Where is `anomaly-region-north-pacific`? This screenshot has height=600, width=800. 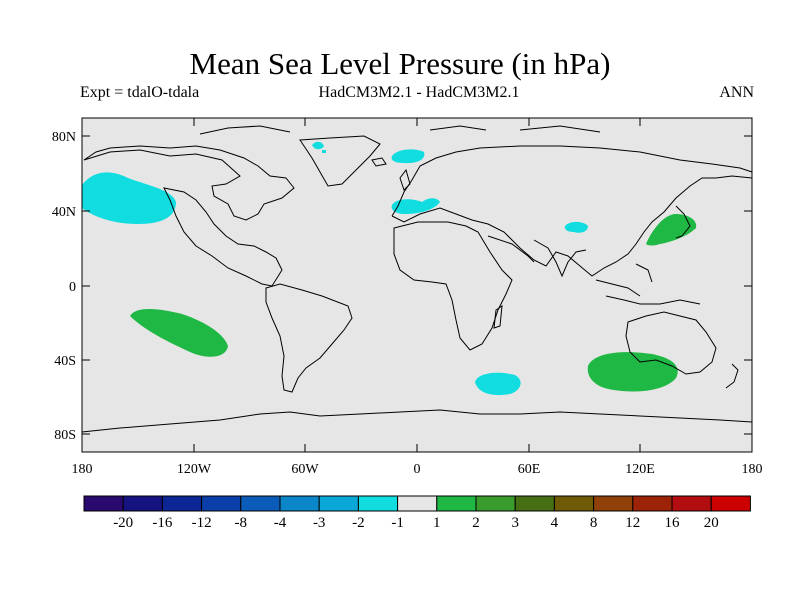 anomaly-region-north-pacific is located at coordinates (129, 198).